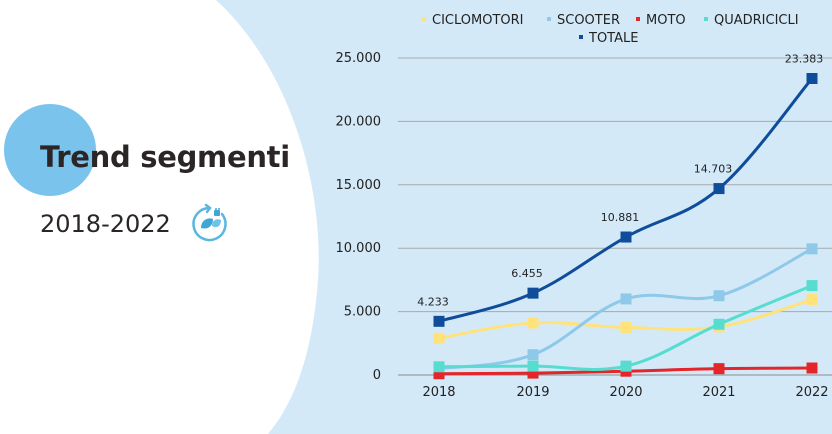  Describe the element at coordinates (438, 392) in the screenshot. I see `x-tick-label: 2018` at that location.